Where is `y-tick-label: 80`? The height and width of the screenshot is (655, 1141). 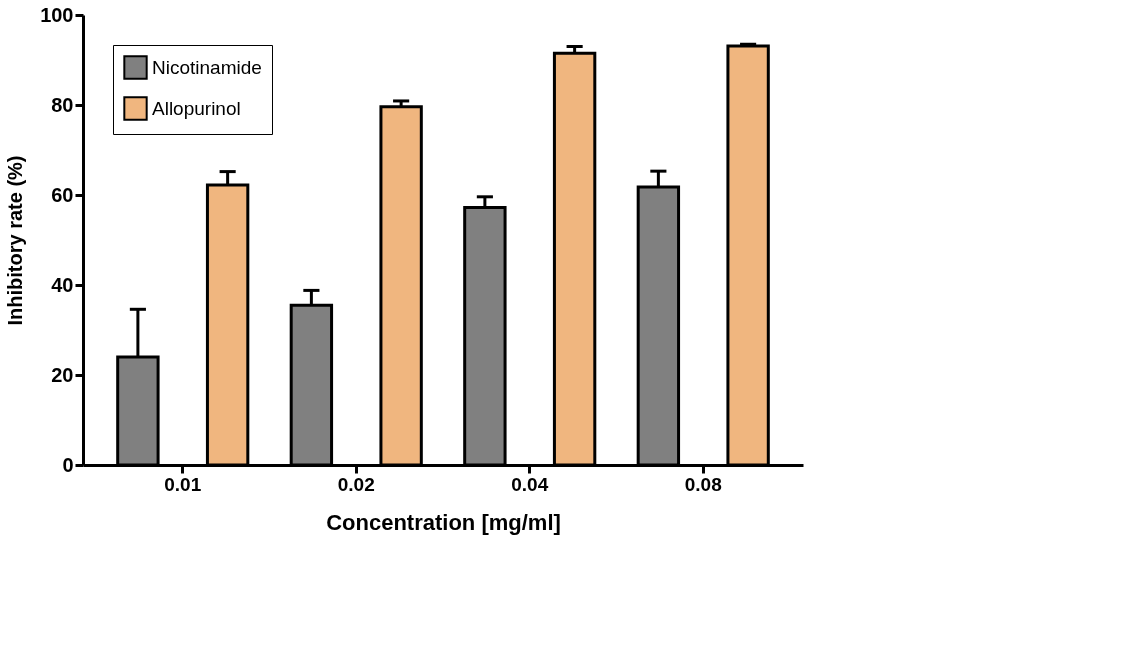 y-tick-label: 80 is located at coordinates (62, 104).